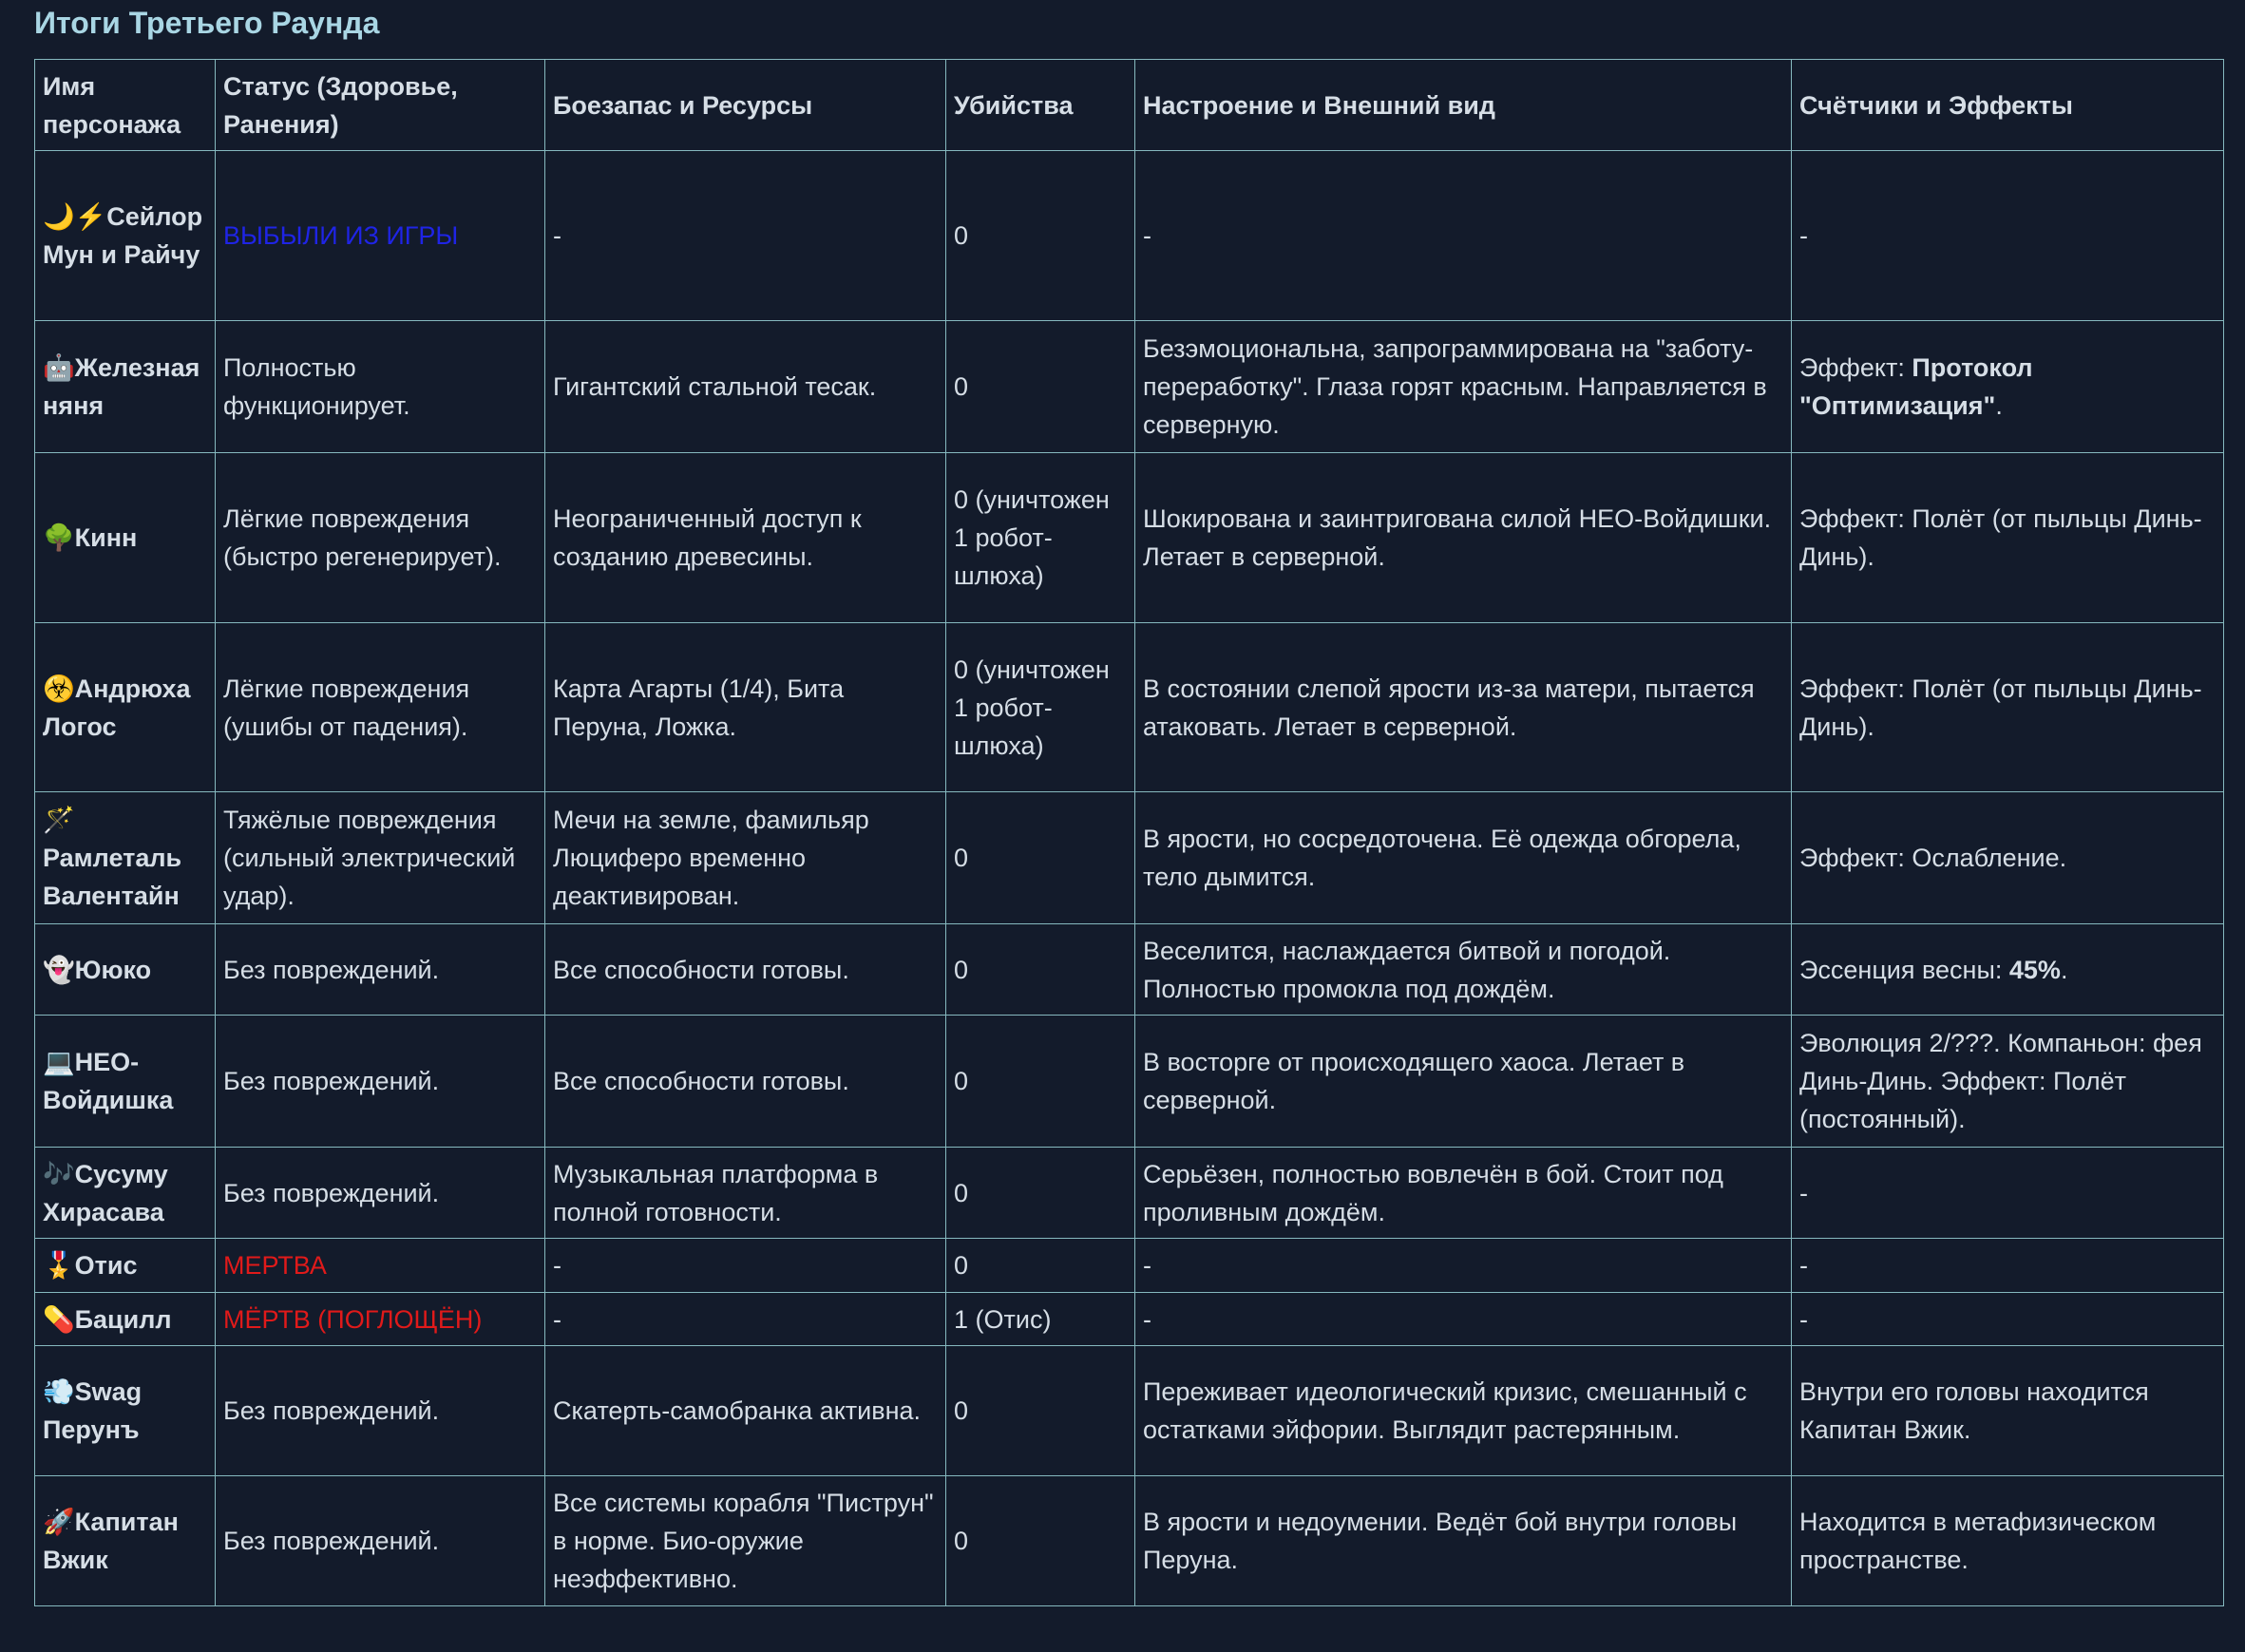 This screenshot has height=1652, width=2245. I want to click on column-header: Счётчики и Эффекты, so click(2007, 105).